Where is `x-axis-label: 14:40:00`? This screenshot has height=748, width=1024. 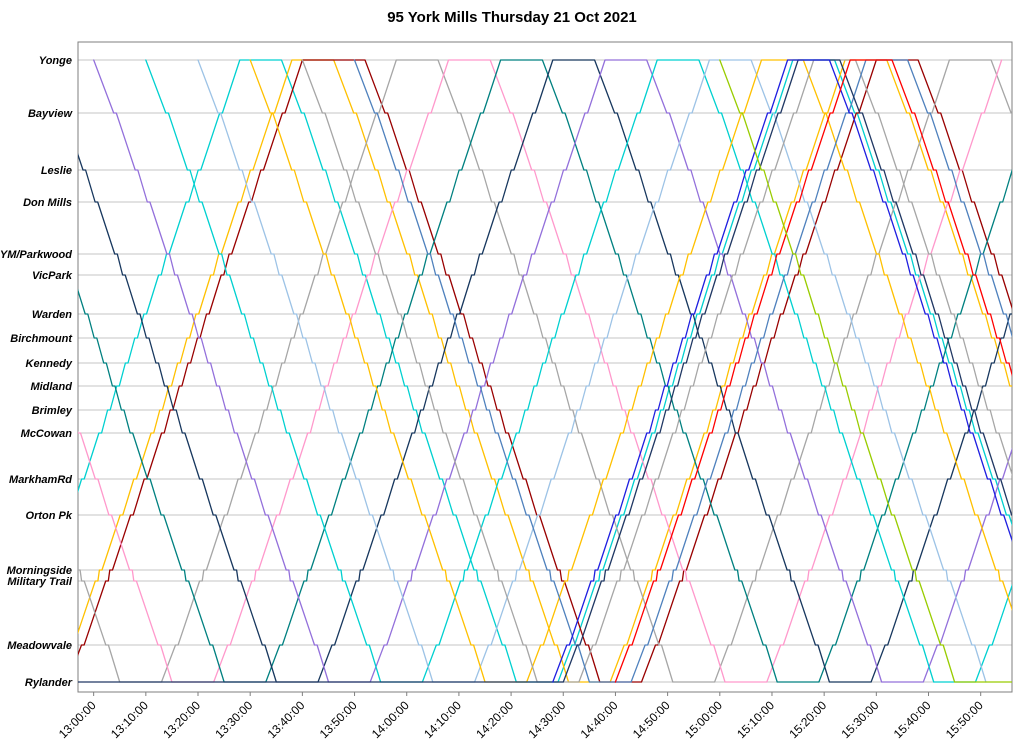 x-axis-label: 14:40:00 is located at coordinates (599, 719).